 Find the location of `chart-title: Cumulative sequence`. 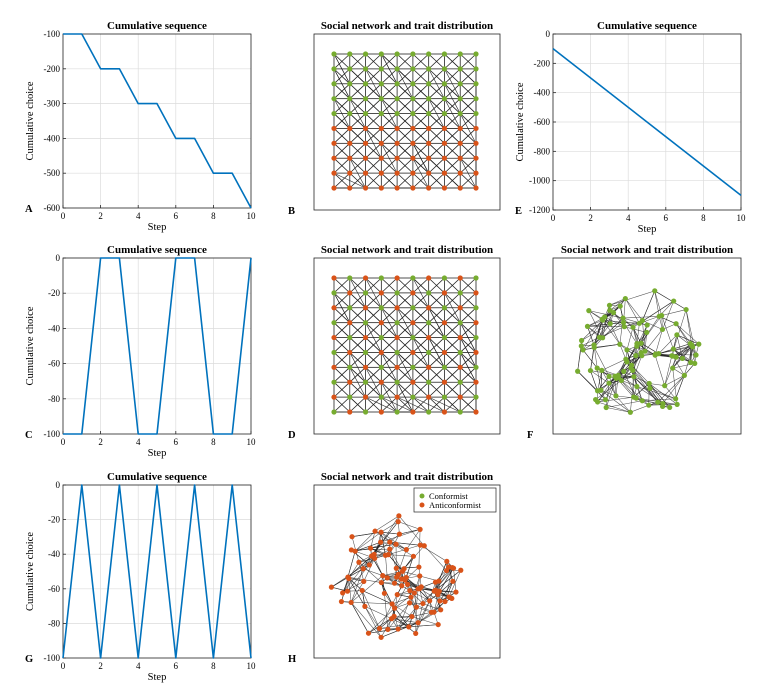

chart-title: Cumulative sequence is located at coordinates (647, 26).